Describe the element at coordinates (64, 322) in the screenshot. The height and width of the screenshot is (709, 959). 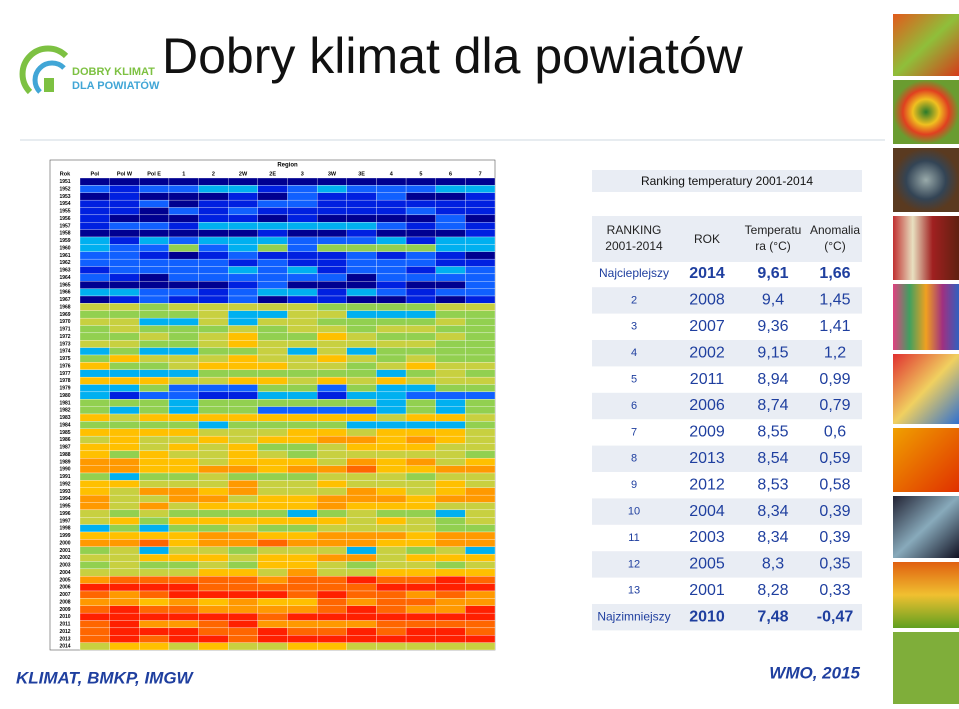
I see `heatmap-year-label: 1970` at that location.